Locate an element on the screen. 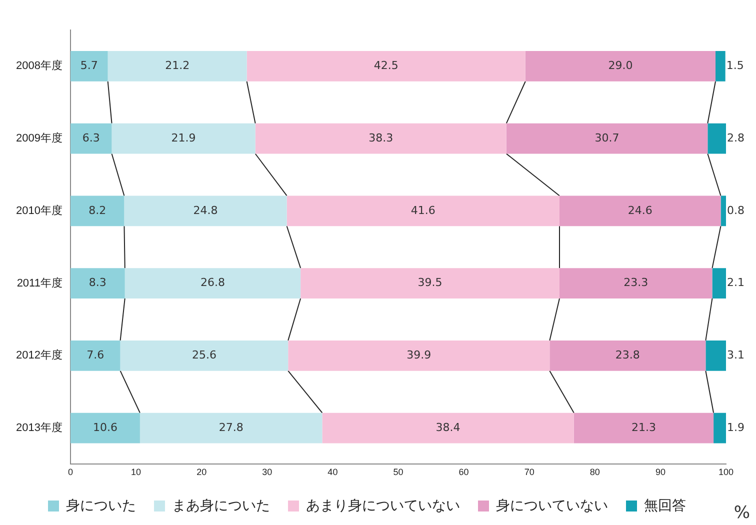 The width and height of the screenshot is (756, 525). data-label: 39.9 is located at coordinates (419, 355).